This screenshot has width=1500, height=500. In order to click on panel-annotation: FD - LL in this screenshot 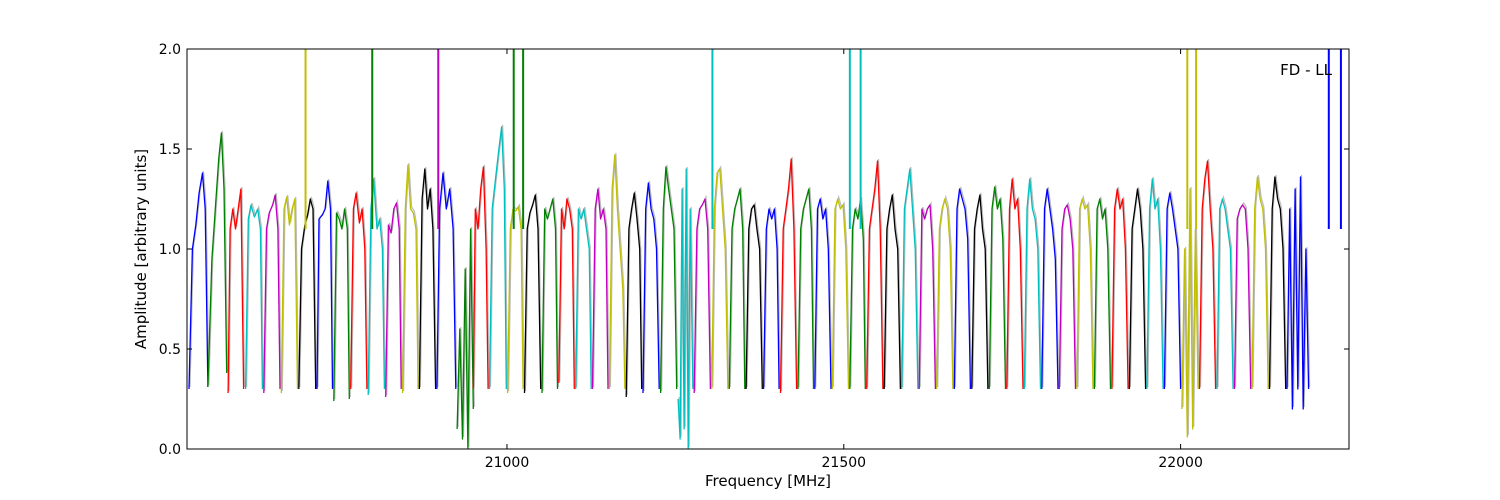, I will do `click(1306, 70)`.